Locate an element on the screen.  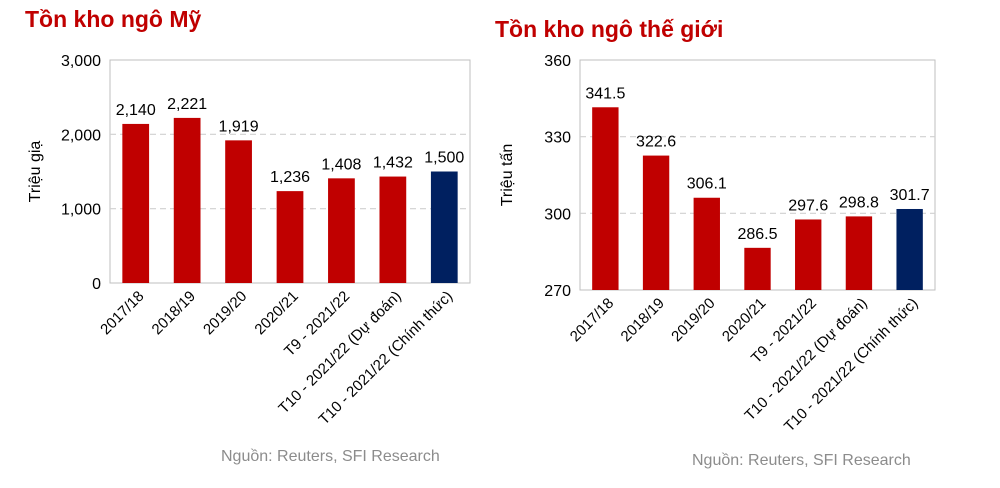
y-axis-label: Triệu tấn is located at coordinates (507, 175).